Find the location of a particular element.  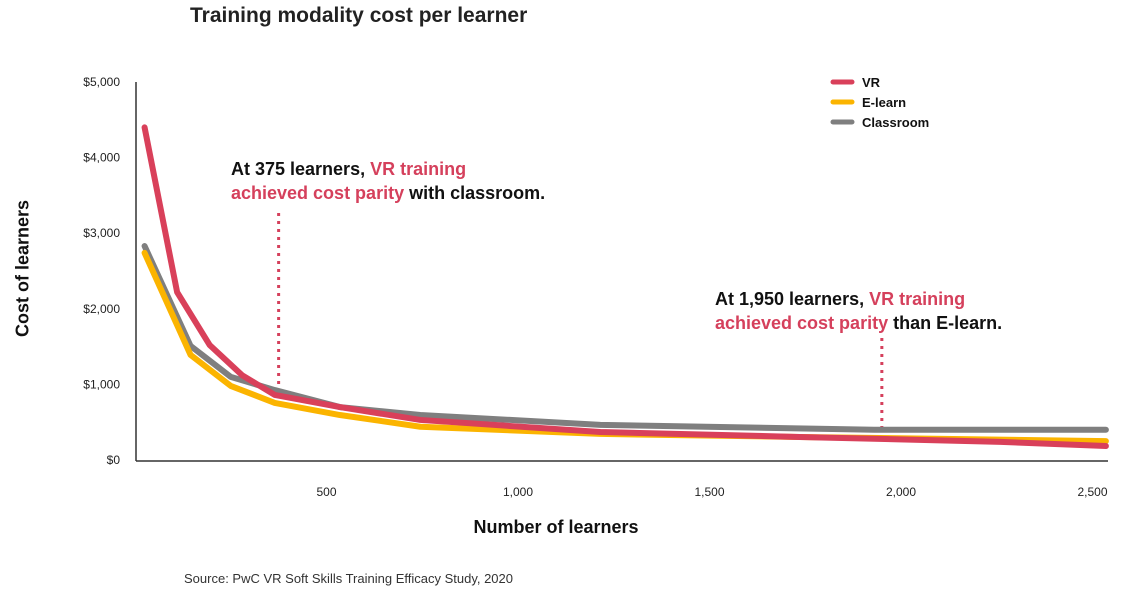

x-tick-label: 2,500 is located at coordinates (1092, 492).